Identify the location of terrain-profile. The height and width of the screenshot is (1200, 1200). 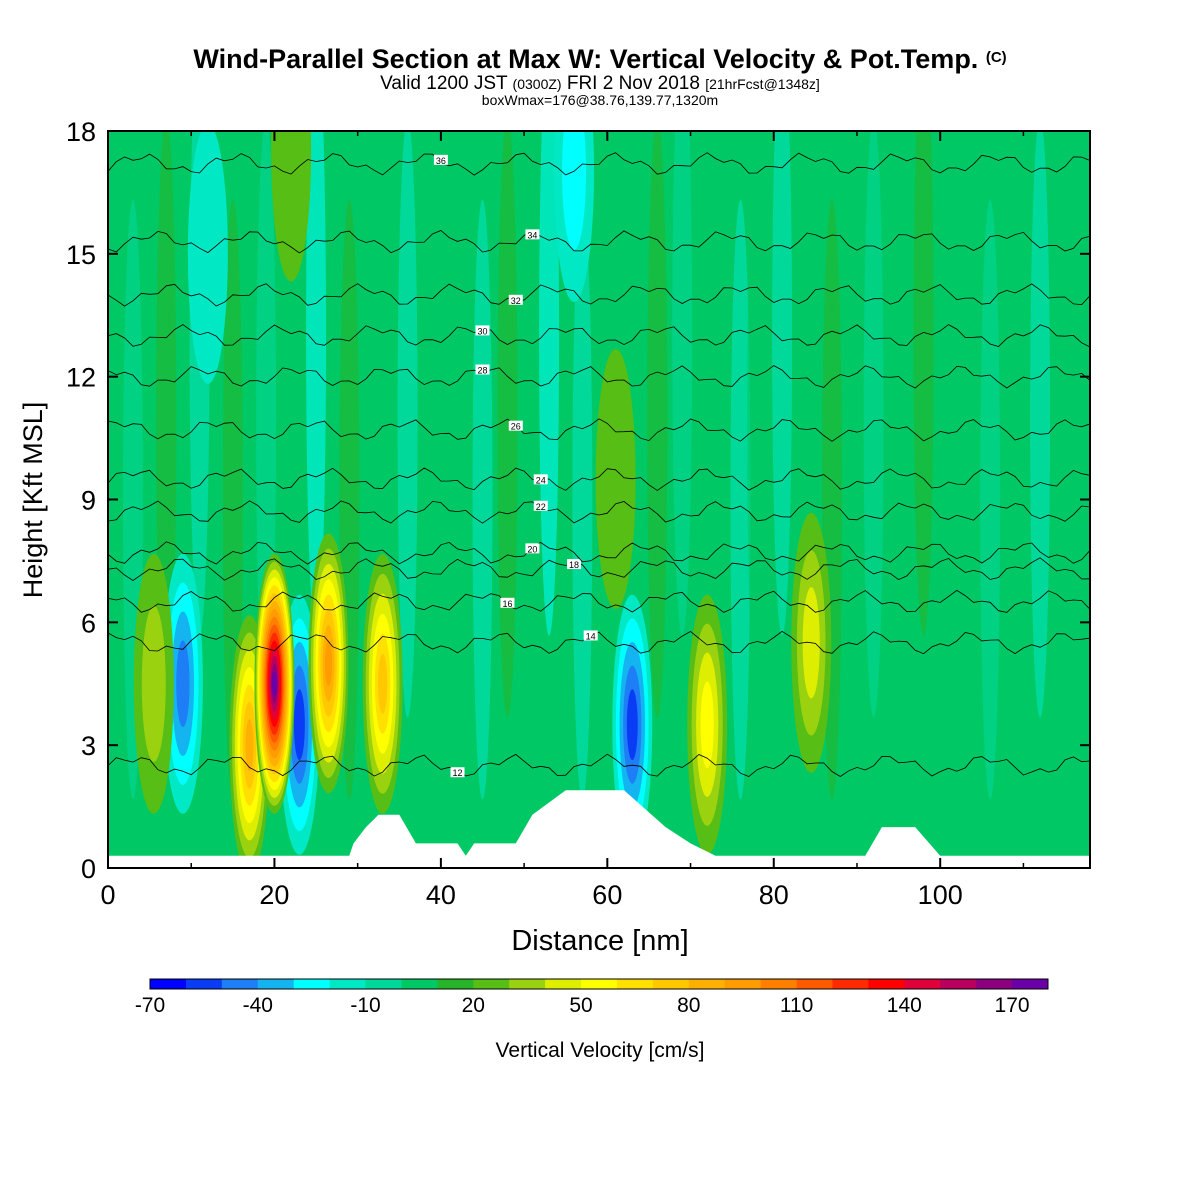
(599, 829).